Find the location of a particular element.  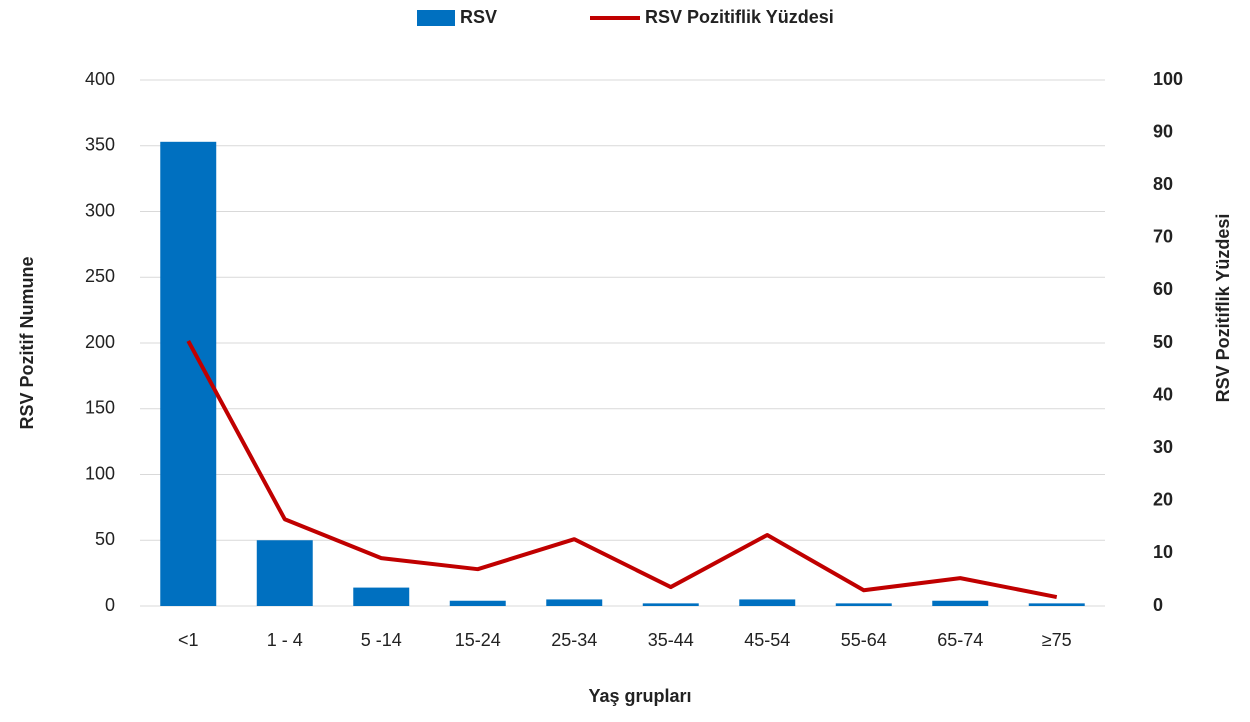

x-tick-label: 35-44 is located at coordinates (671, 640).